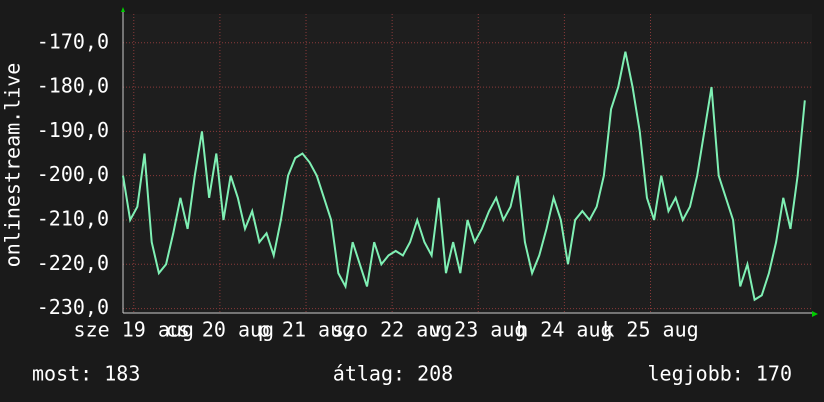  I want to click on footer-current: most: 183, so click(86, 374).